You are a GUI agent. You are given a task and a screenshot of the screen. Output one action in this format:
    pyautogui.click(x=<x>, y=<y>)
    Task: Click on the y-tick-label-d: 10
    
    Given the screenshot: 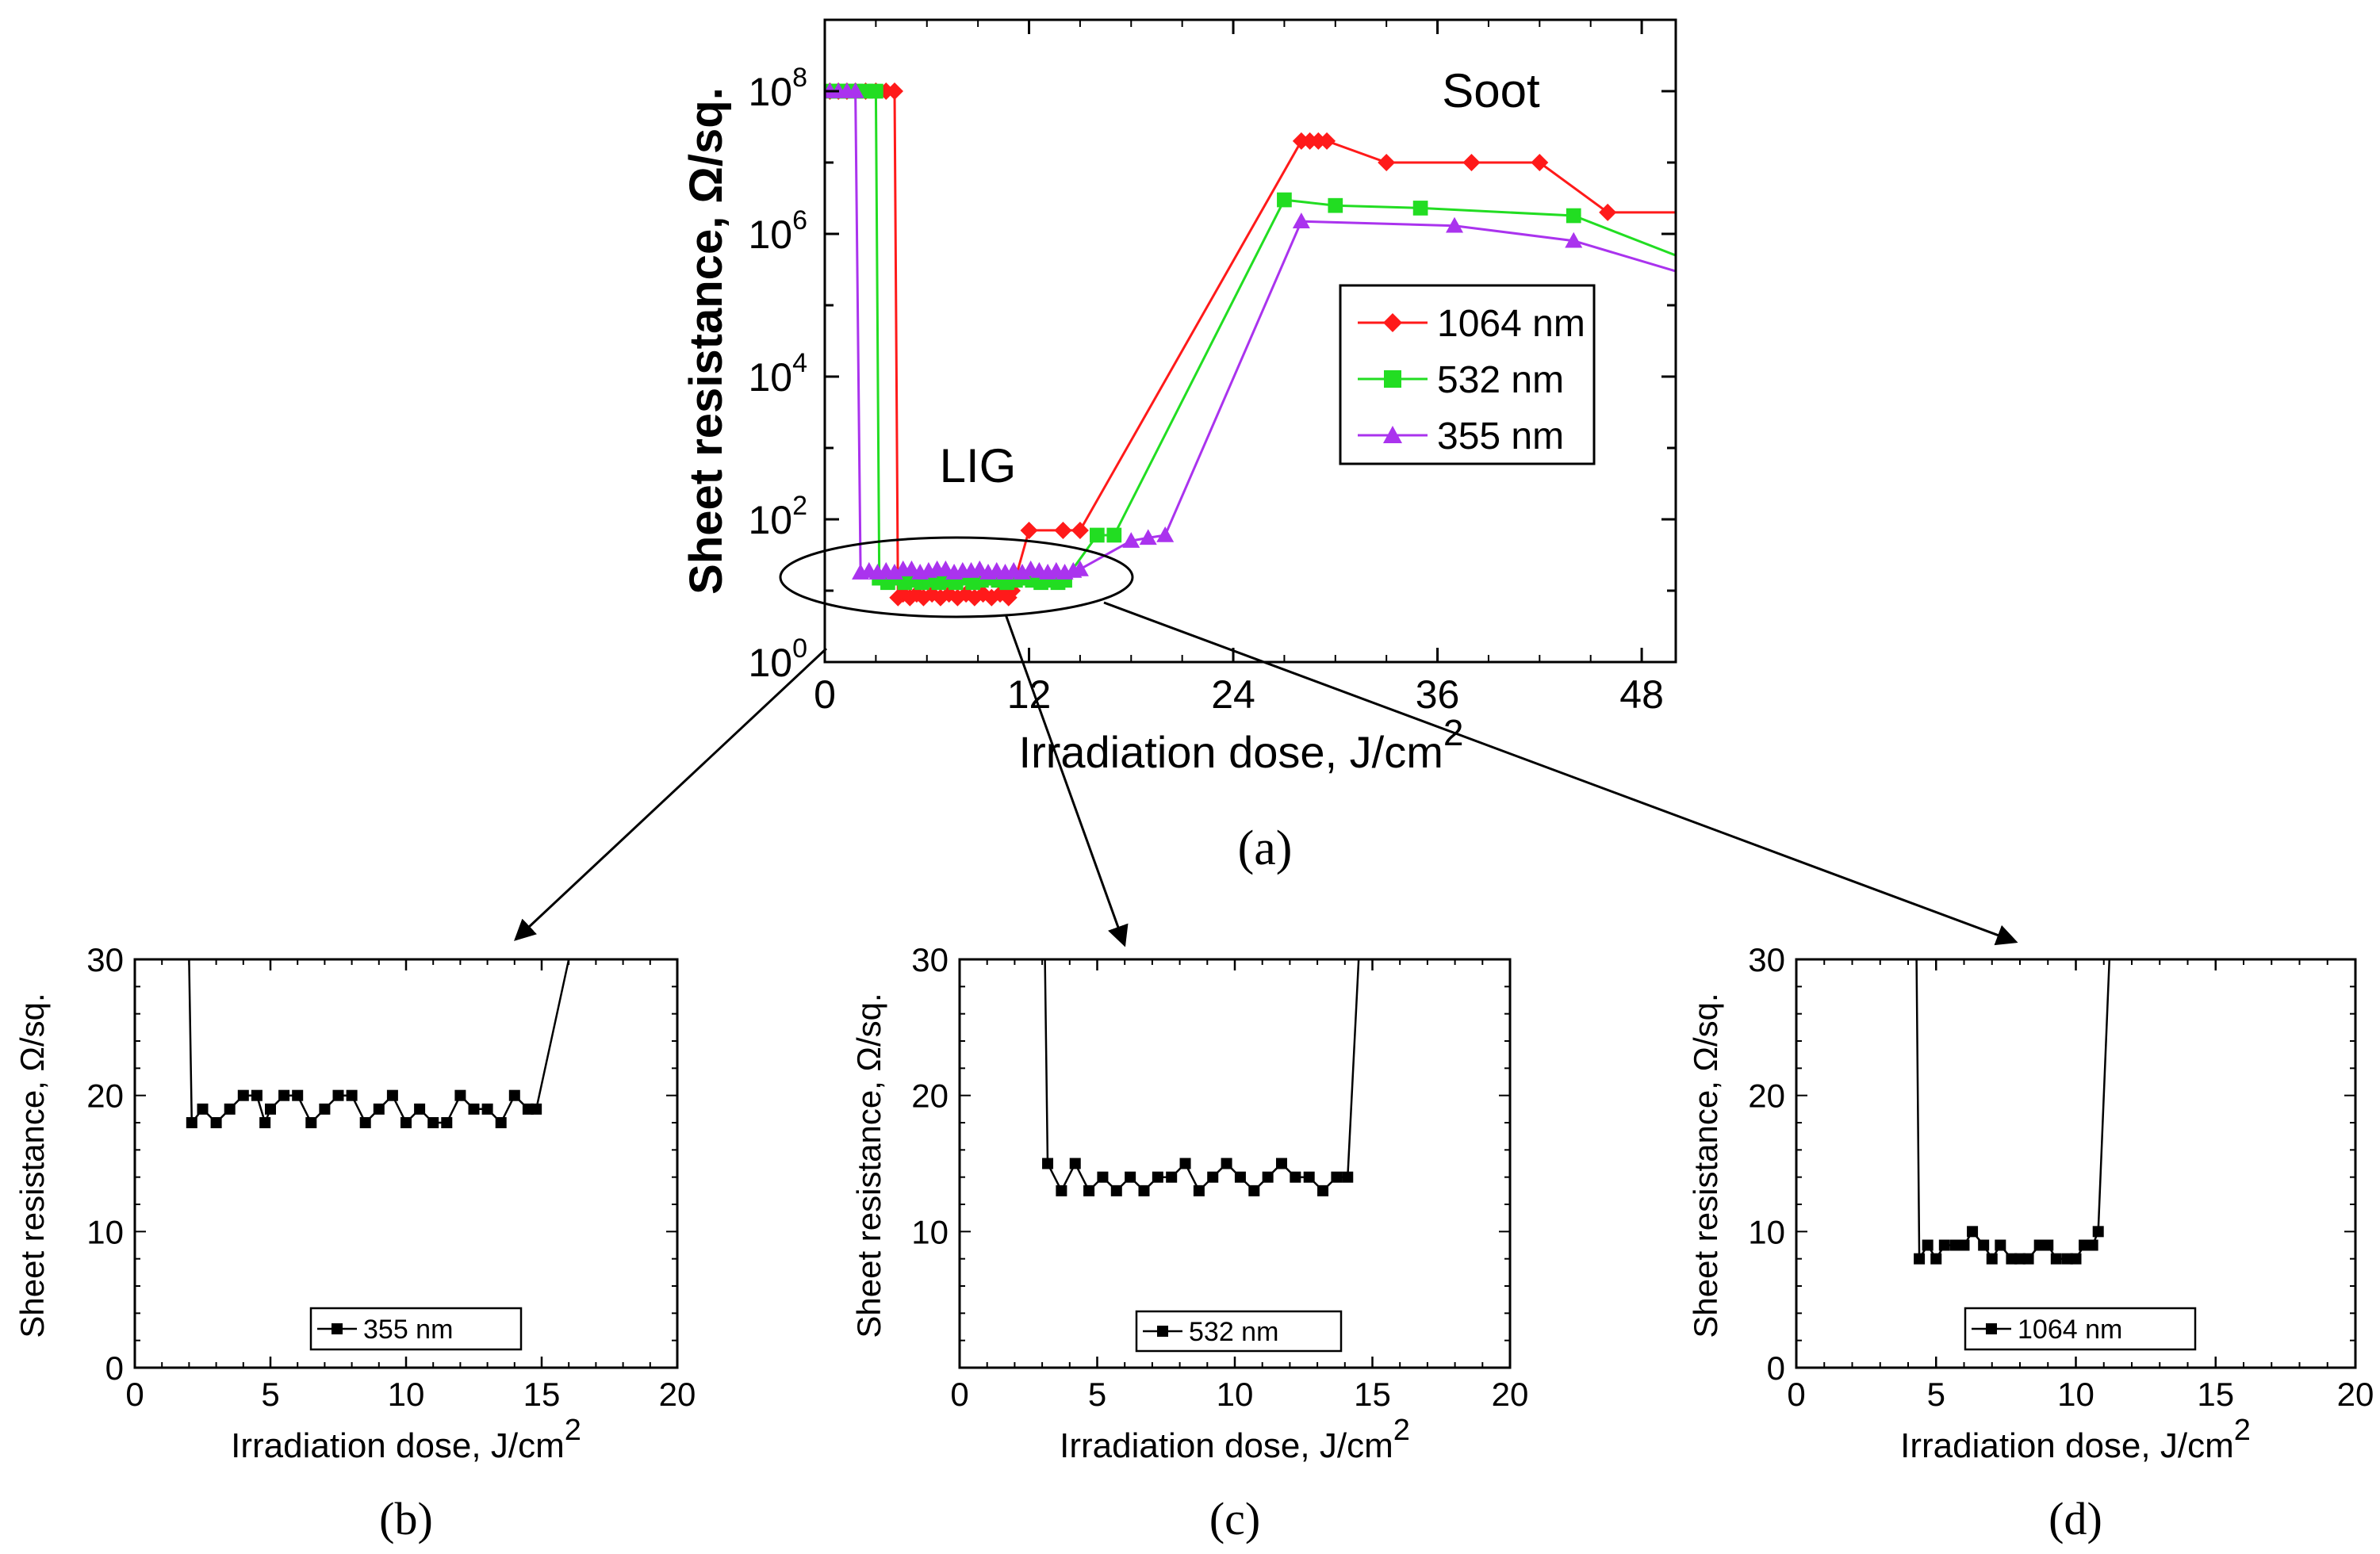 What is the action you would take?
    pyautogui.click(x=1766, y=1231)
    